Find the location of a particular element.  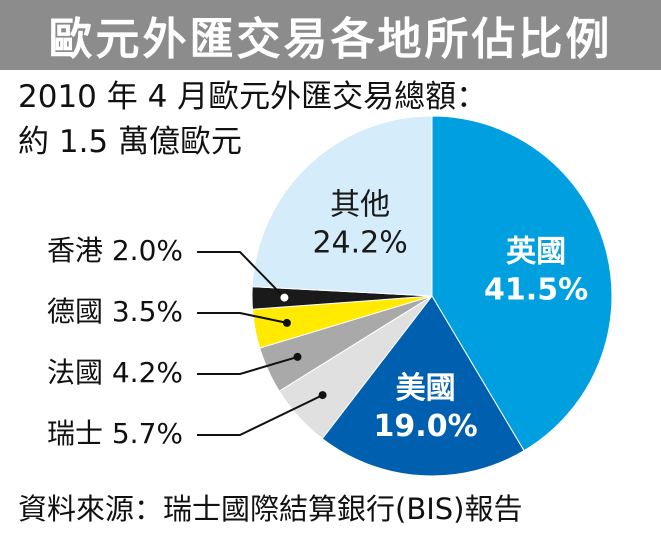

subtitle-total-line: 2010 年 4 月歐元外匯交易總額： is located at coordinates (253, 97).